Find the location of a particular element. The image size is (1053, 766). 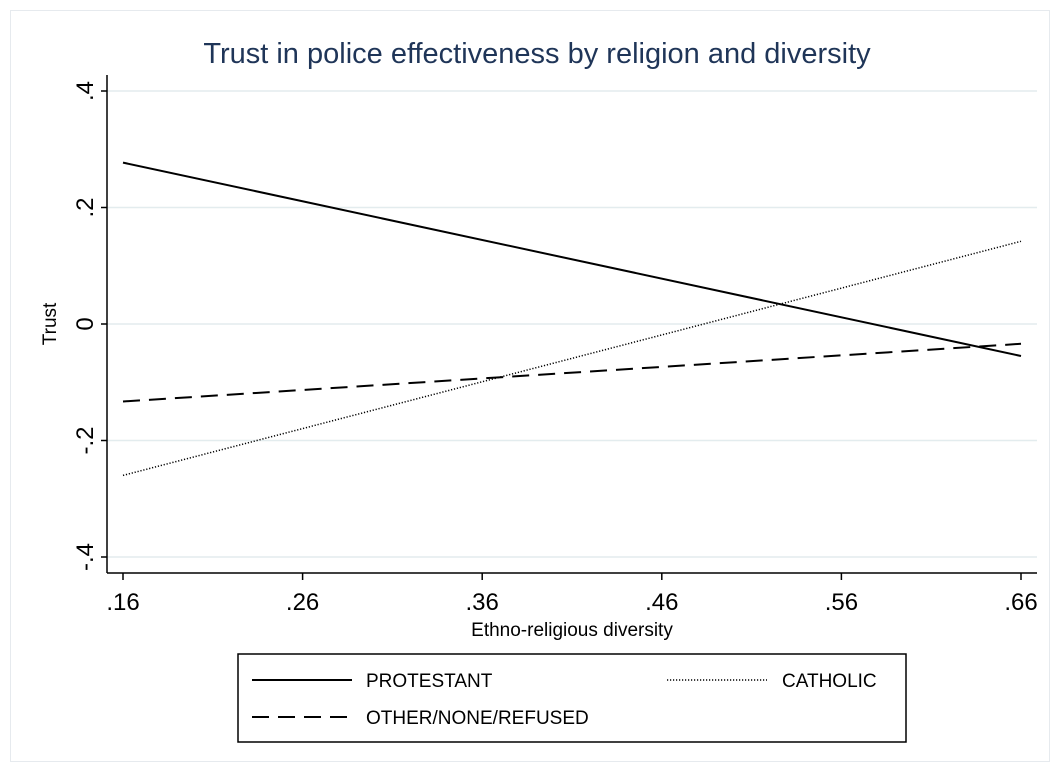

series-line-other-none-refused is located at coordinates (572, 372).